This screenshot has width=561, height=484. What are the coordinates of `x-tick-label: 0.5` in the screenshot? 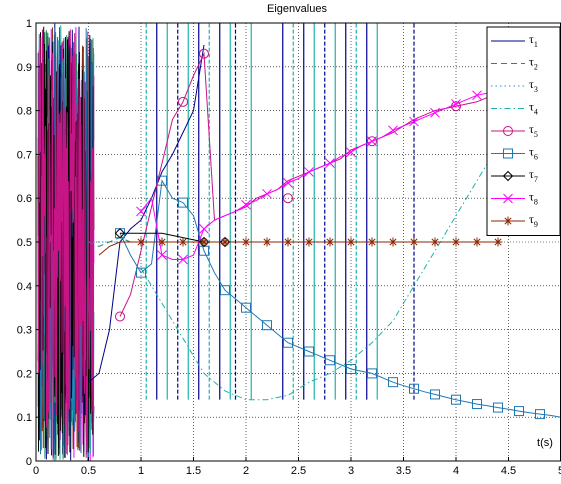 It's located at (88, 471).